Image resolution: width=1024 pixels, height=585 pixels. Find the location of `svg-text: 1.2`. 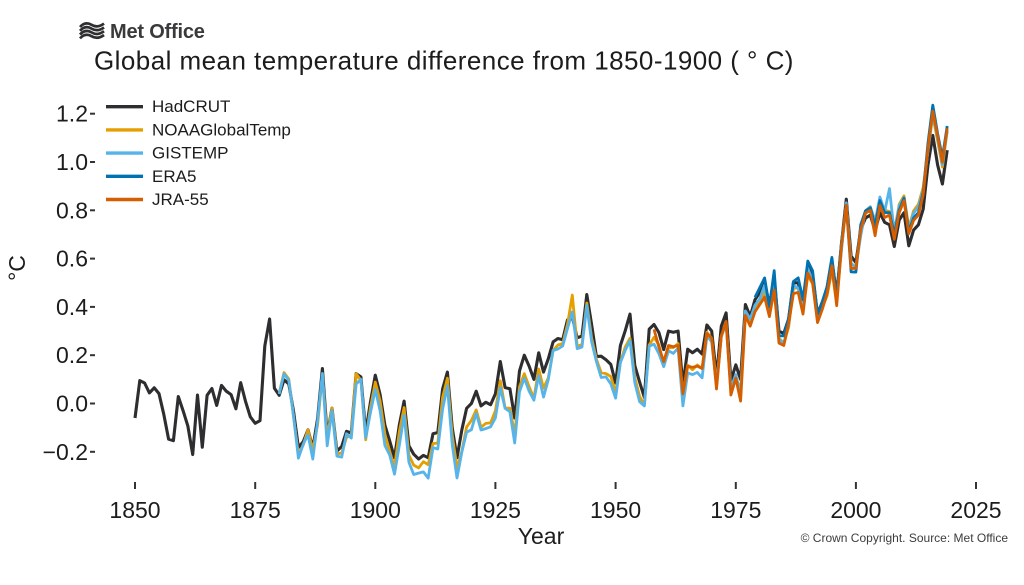

svg-text: 1.2 is located at coordinates (72, 114).